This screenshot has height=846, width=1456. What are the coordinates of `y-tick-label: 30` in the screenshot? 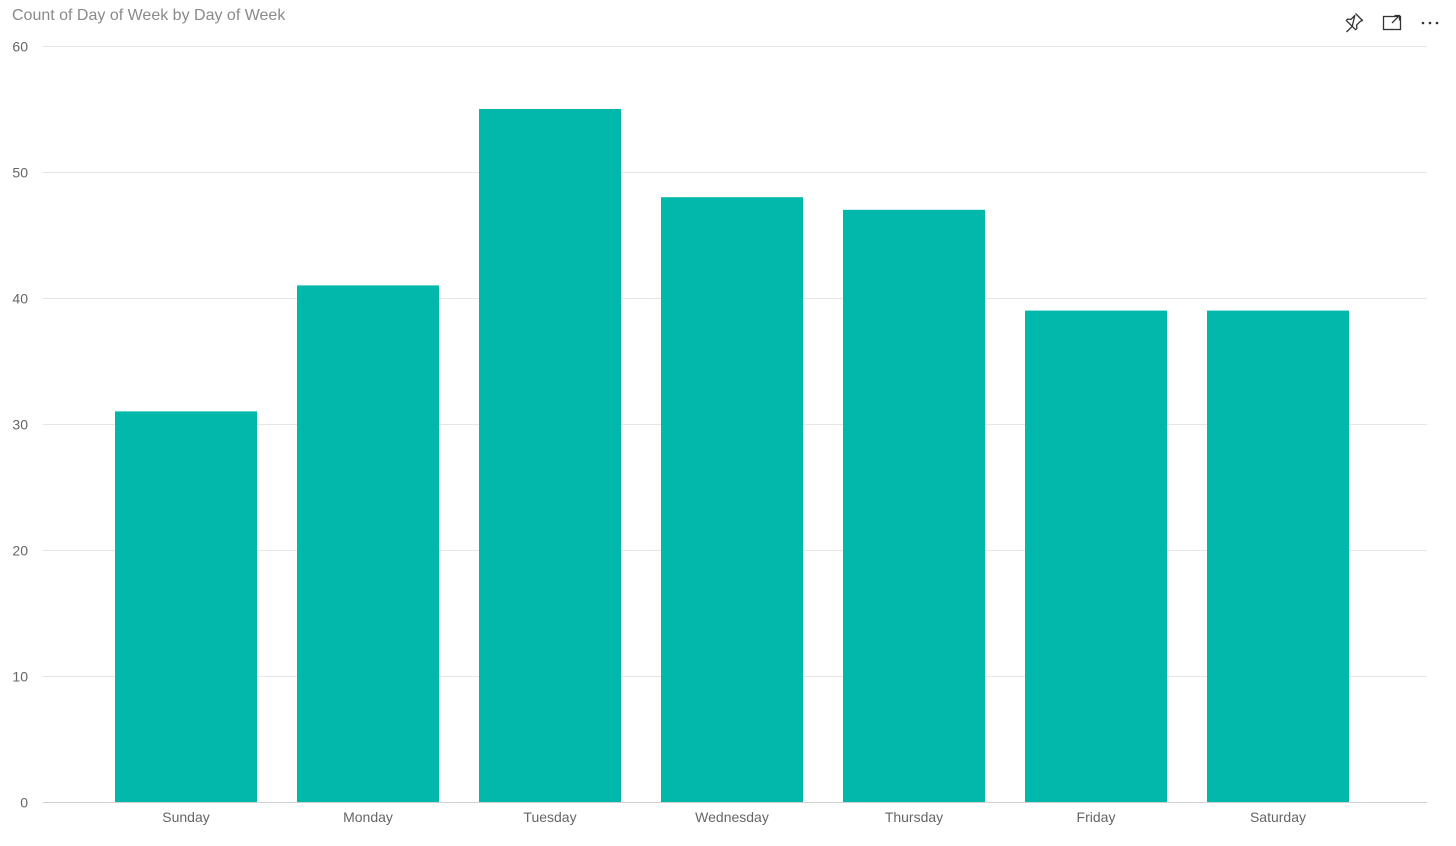 It's located at (20, 425).